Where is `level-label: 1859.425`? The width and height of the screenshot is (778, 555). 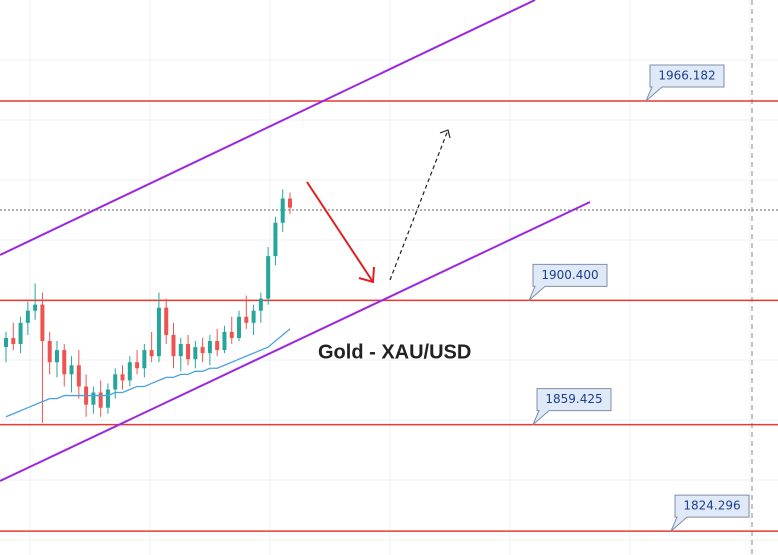 level-label: 1859.425 is located at coordinates (573, 399).